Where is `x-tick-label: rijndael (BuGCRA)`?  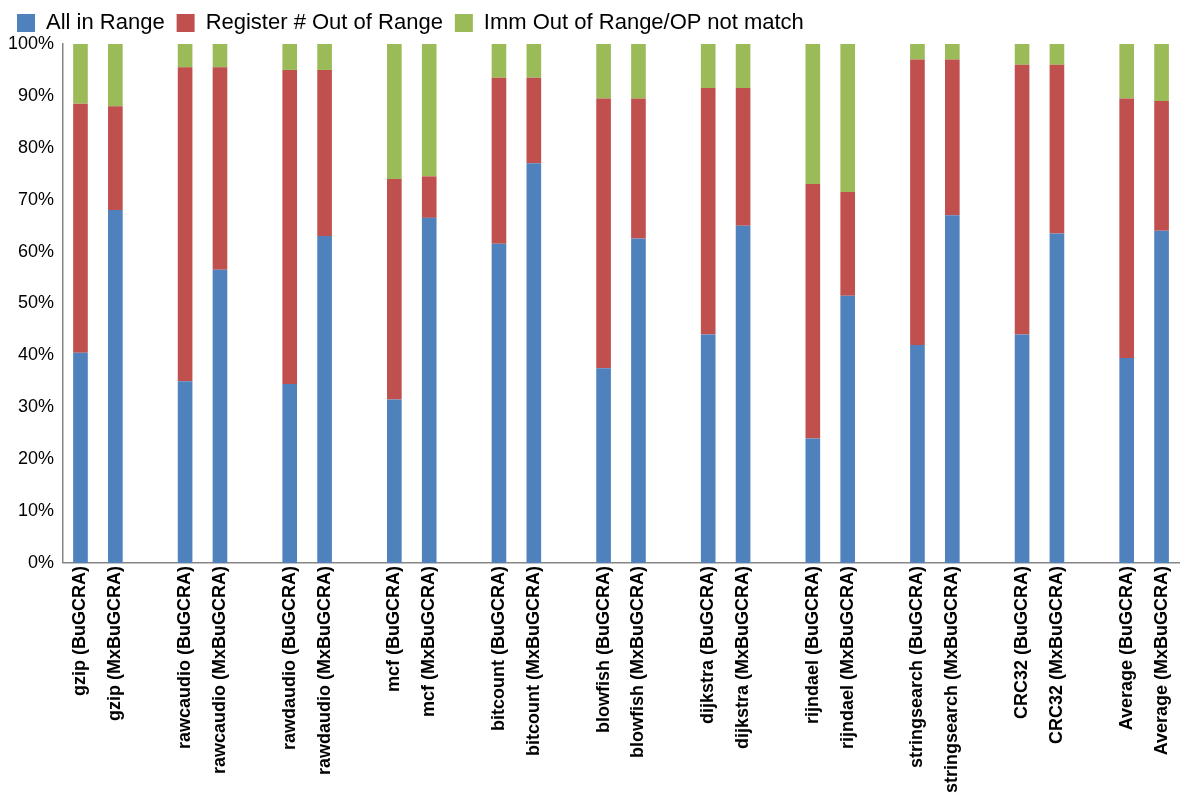
x-tick-label: rijndael (BuGCRA) is located at coordinates (811, 644).